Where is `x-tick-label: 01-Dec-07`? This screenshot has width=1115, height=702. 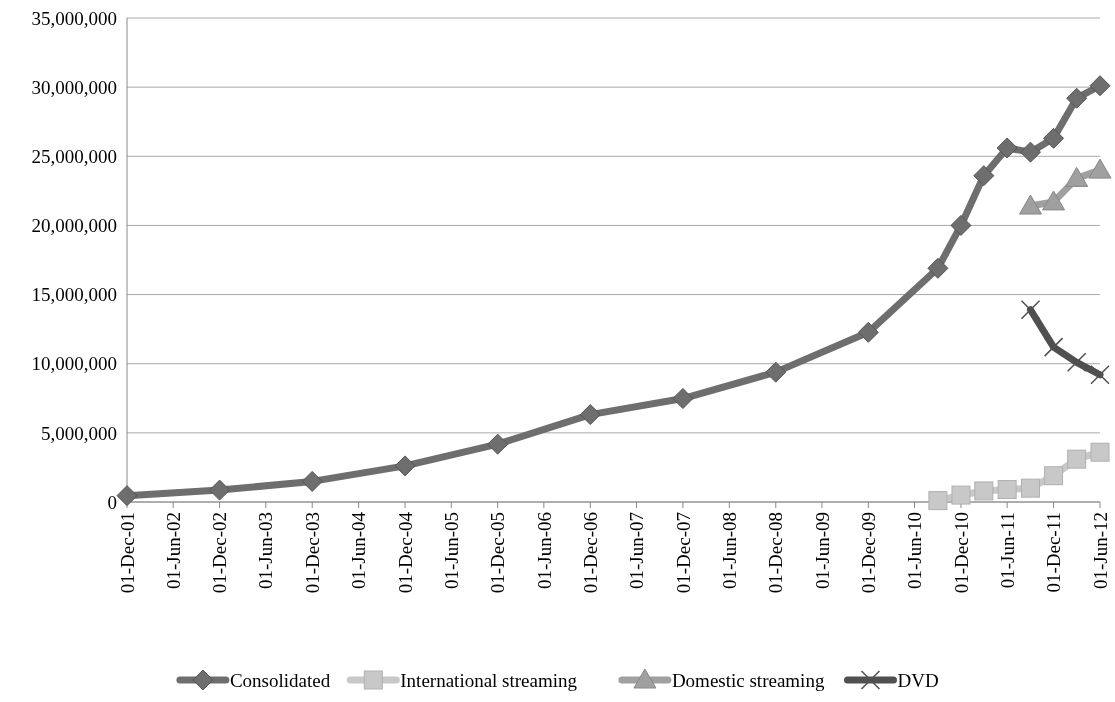
x-tick-label: 01-Dec-07 is located at coordinates (683, 553).